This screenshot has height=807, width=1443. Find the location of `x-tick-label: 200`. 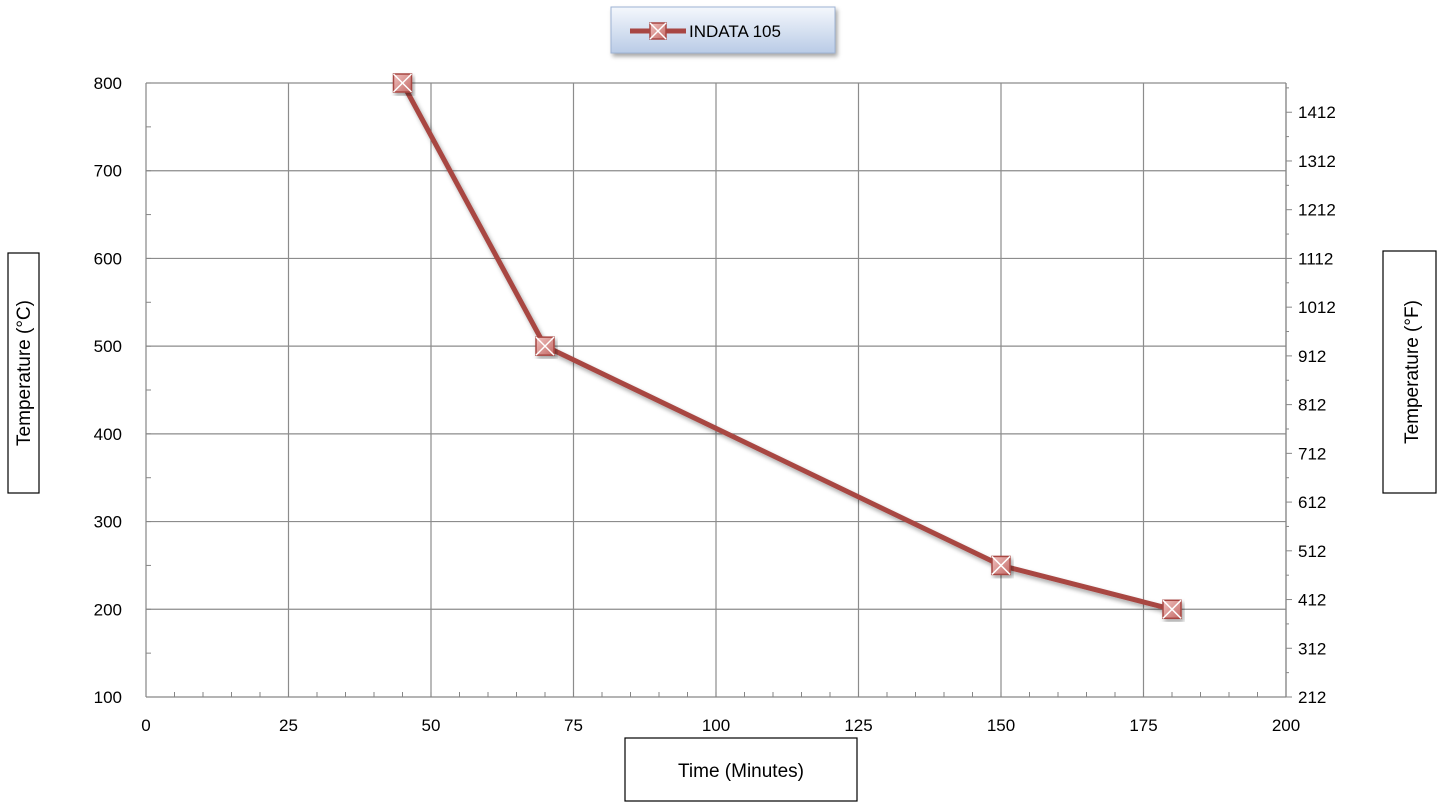

x-tick-label: 200 is located at coordinates (1286, 725).